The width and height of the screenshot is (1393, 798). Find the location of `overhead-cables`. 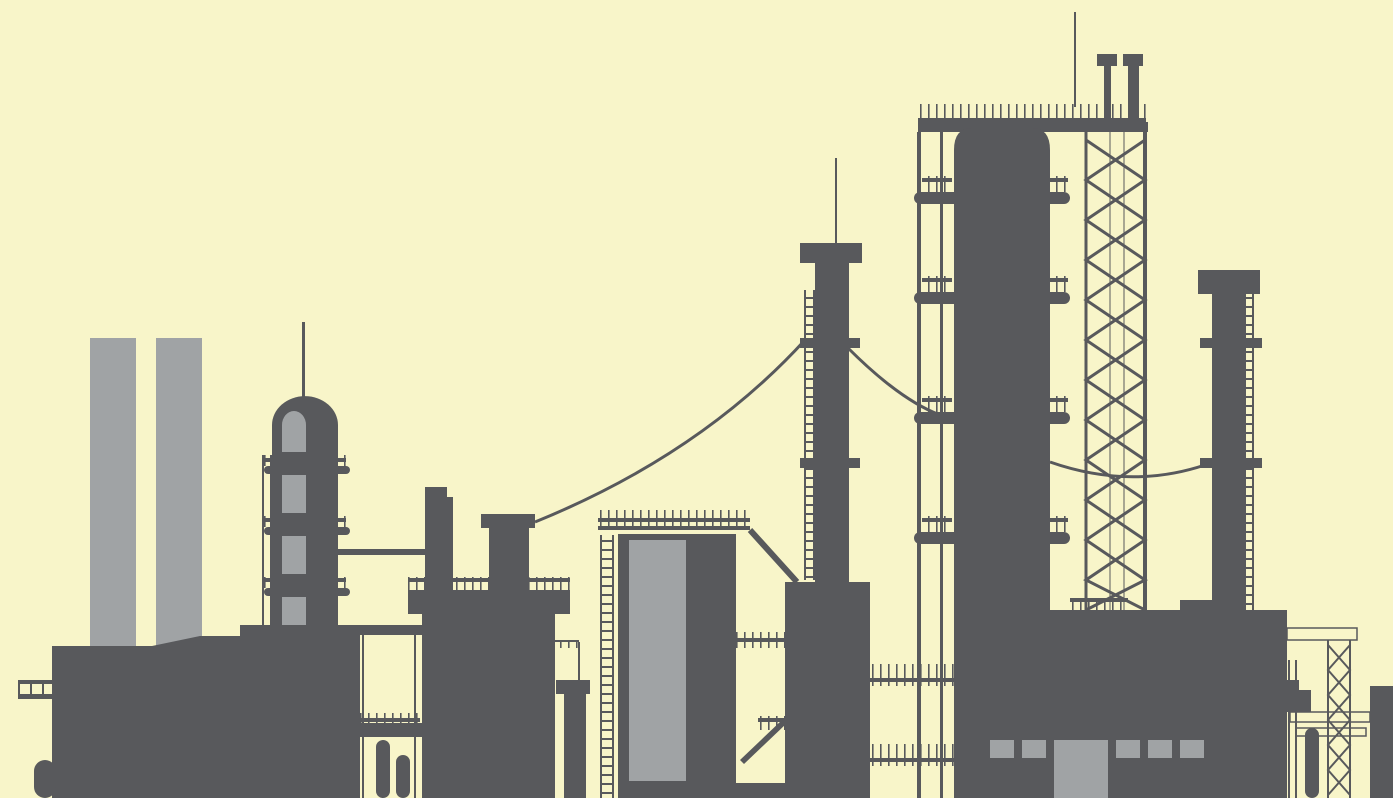

overhead-cables is located at coordinates (870, 461).